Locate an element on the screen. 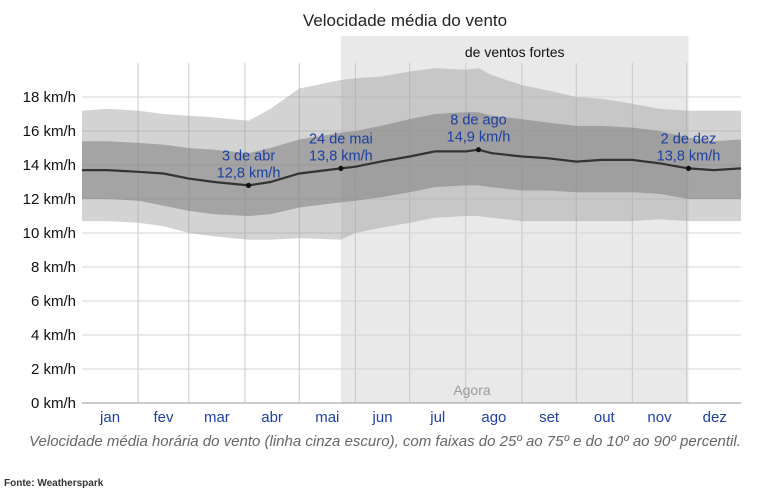 The height and width of the screenshot is (504, 770). annotation-date: 2 de dez is located at coordinates (689, 139).